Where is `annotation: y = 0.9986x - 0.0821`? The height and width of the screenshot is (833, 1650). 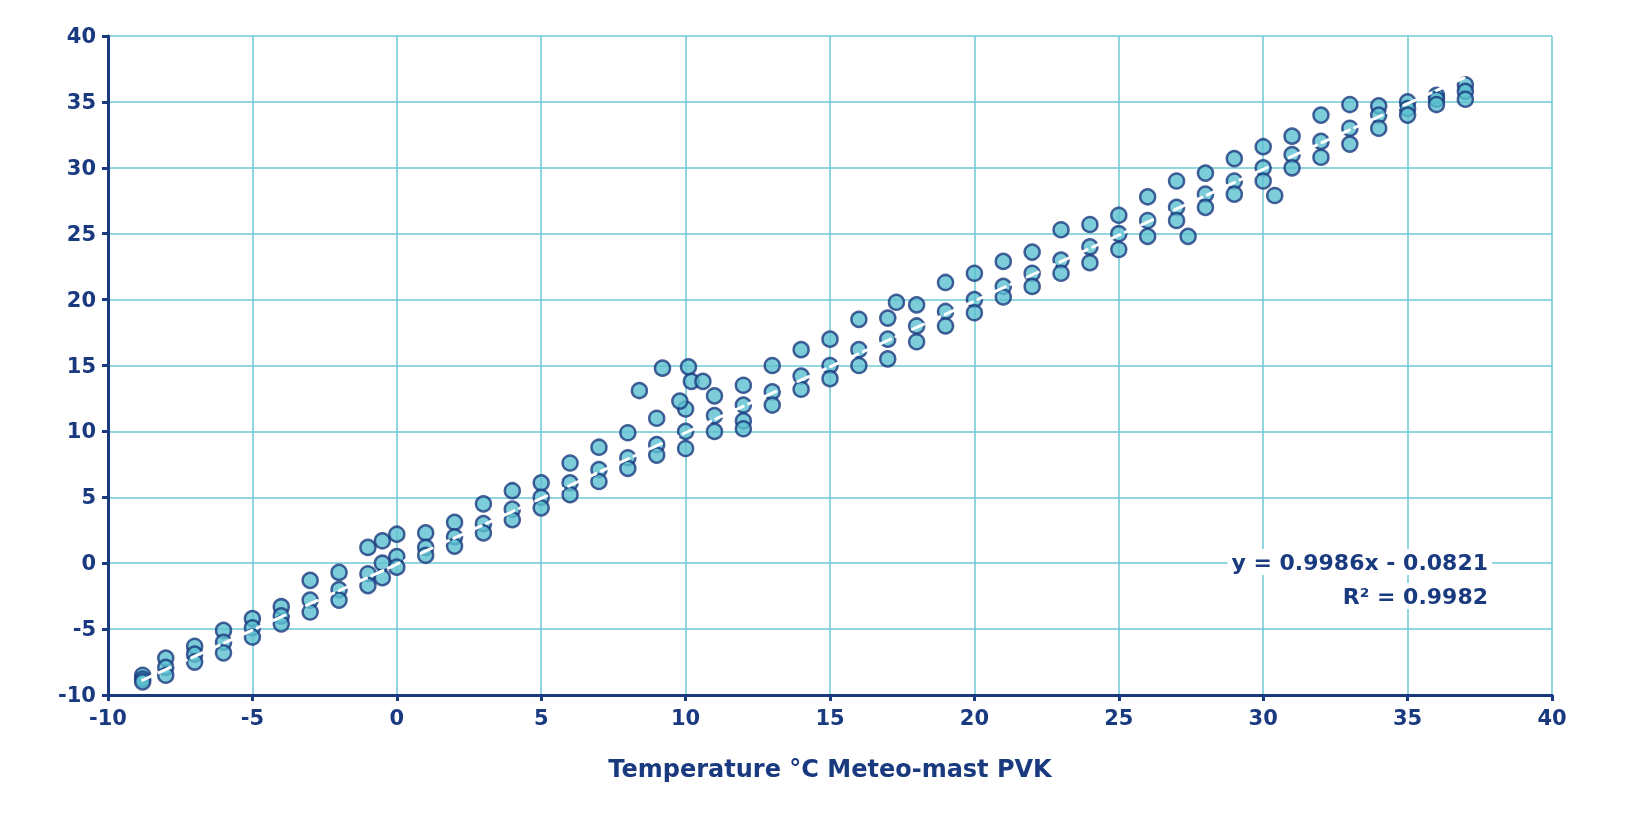 annotation: y = 0.9986x - 0.0821 is located at coordinates (1359, 562).